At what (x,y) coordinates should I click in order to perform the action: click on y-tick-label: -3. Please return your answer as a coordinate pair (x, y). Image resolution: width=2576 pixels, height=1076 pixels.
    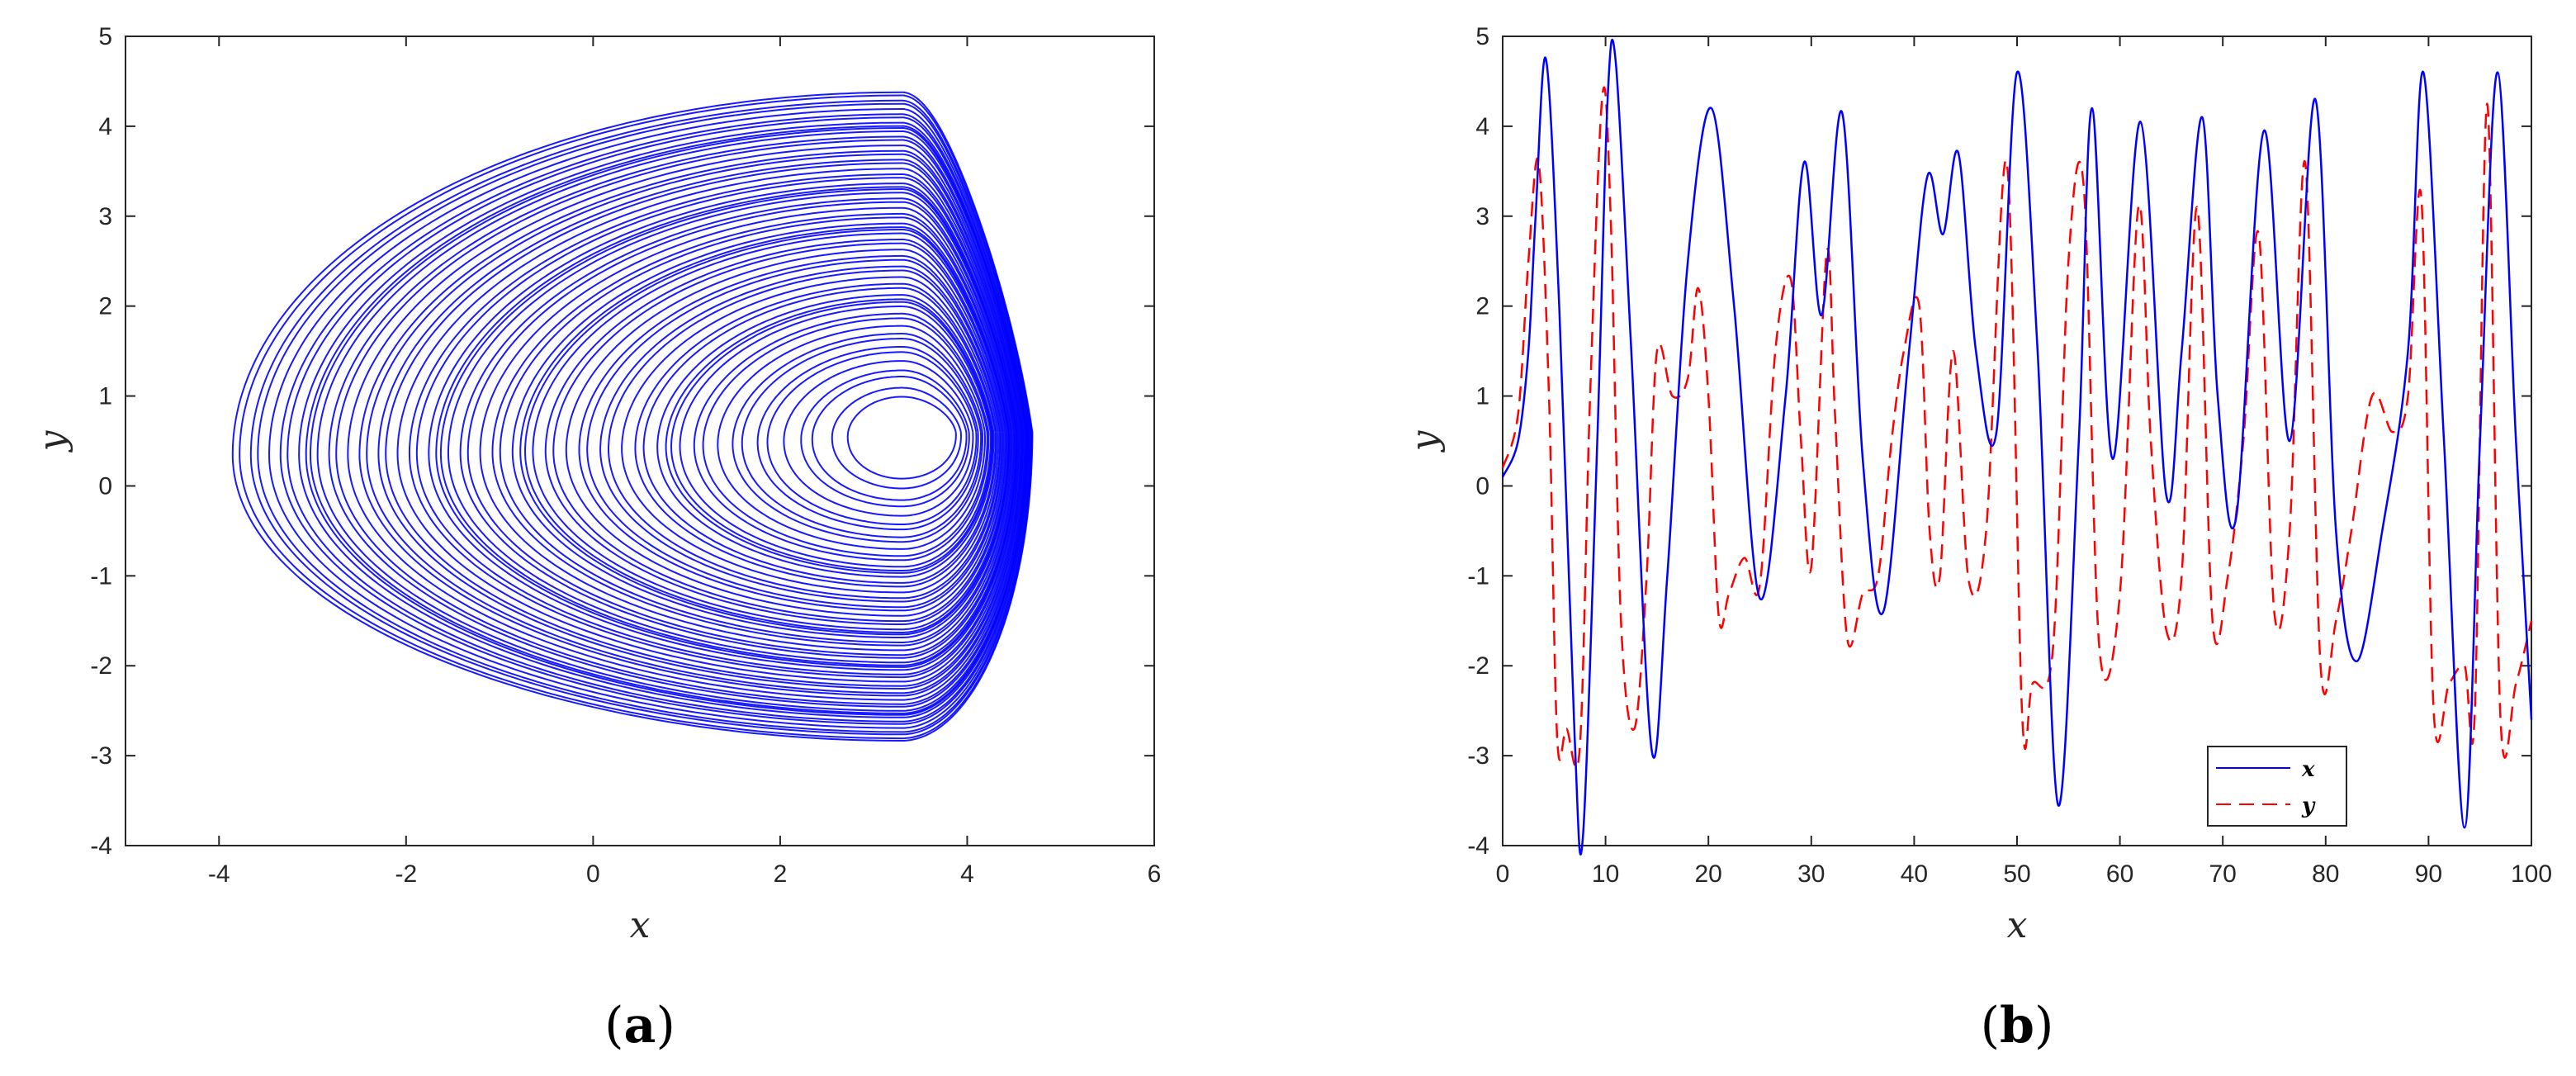
    Looking at the image, I should click on (101, 756).